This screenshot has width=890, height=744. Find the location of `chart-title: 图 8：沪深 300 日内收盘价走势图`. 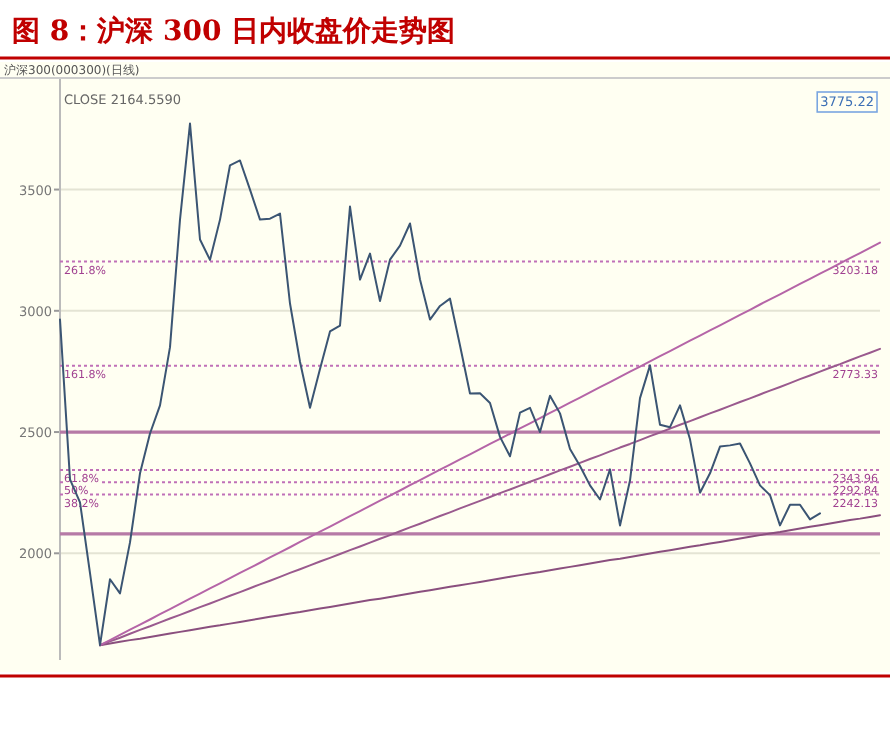

chart-title: 图 8：沪深 300 日内收盘价走势图 is located at coordinates (234, 31).